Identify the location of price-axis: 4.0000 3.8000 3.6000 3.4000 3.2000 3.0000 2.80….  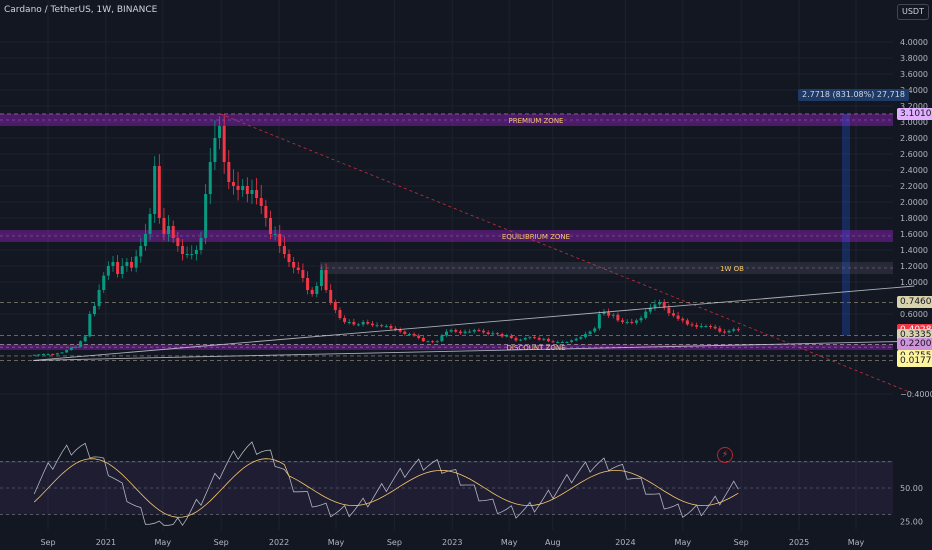
(916, 218).